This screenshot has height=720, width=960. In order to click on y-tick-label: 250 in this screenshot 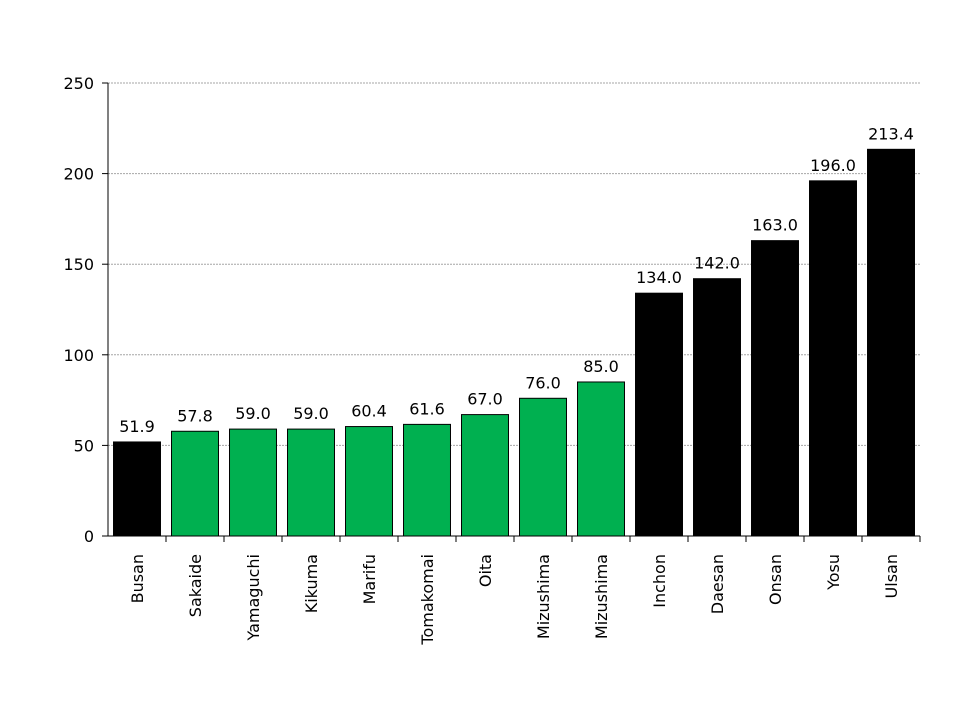, I will do `click(78, 83)`.